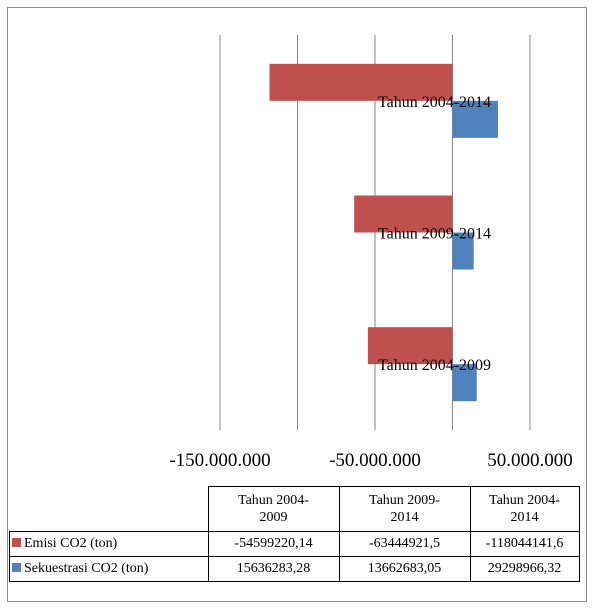  I want to click on table-cell: -63444921,5, so click(404, 544).